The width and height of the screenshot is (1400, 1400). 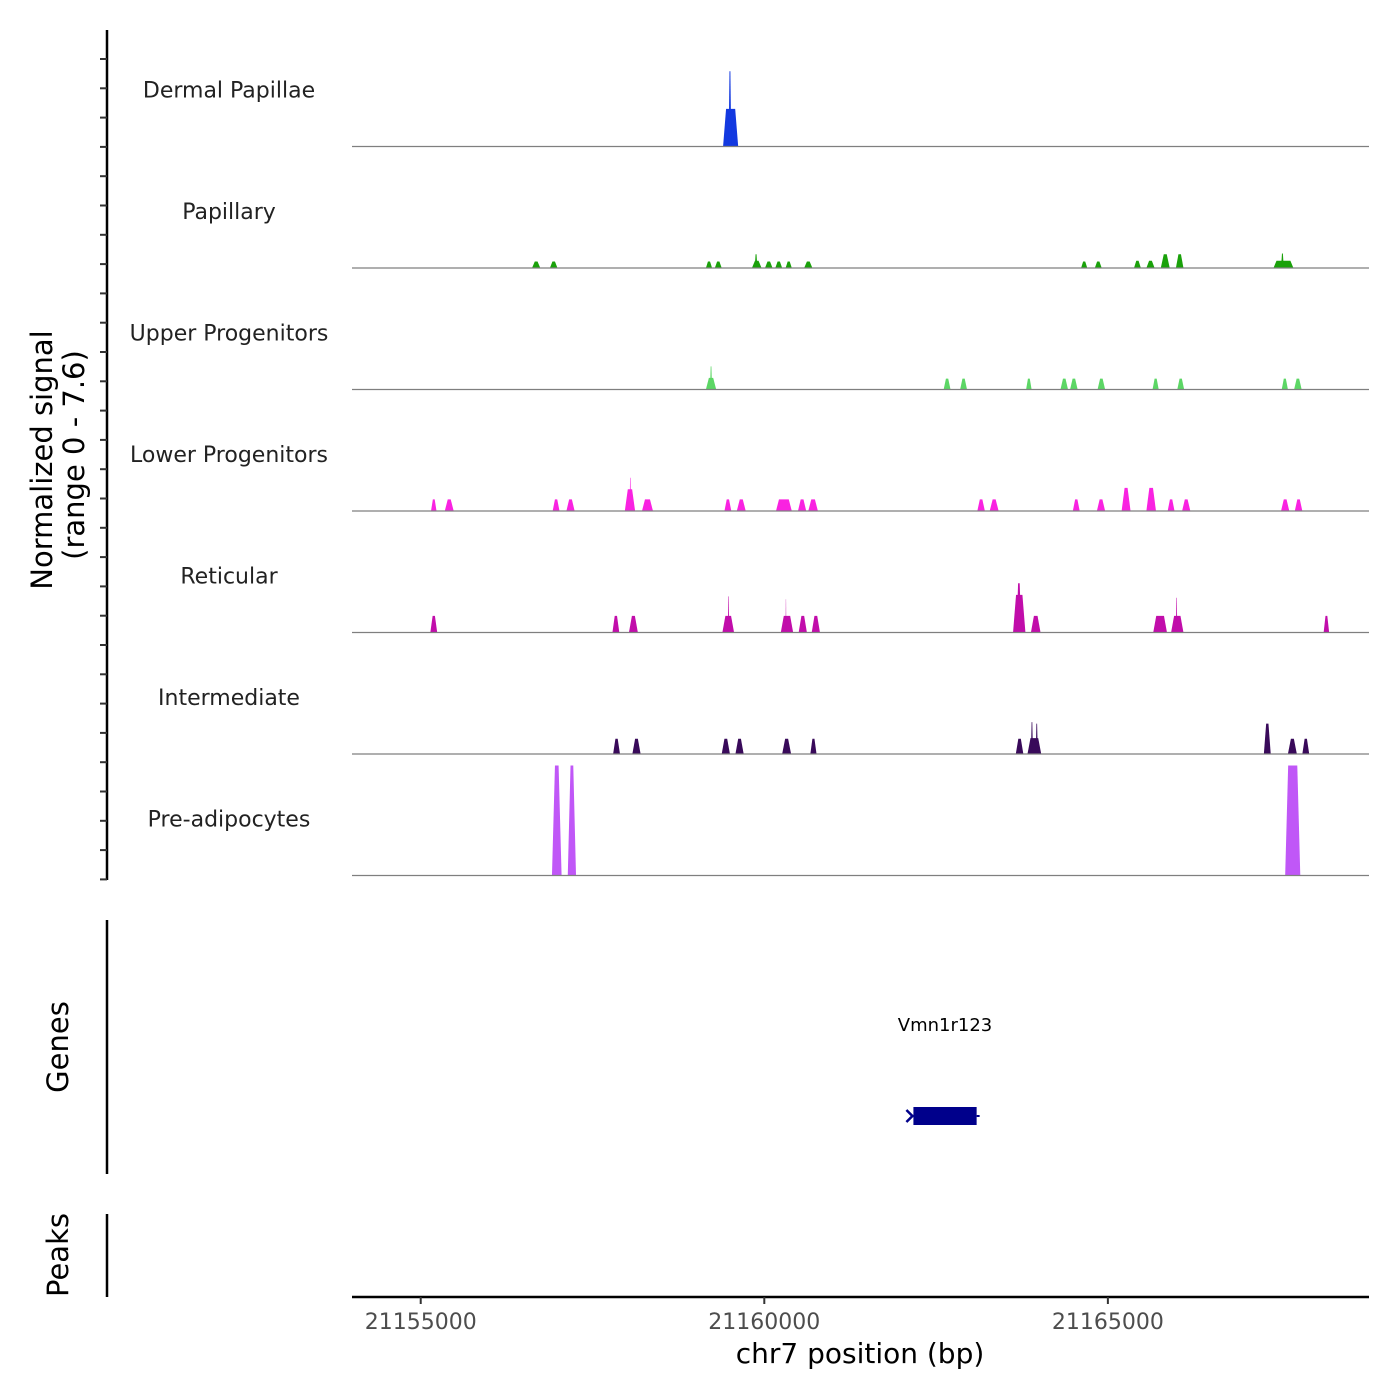 I want to click on x-tick-label: 21165000, so click(x=1108, y=1322).